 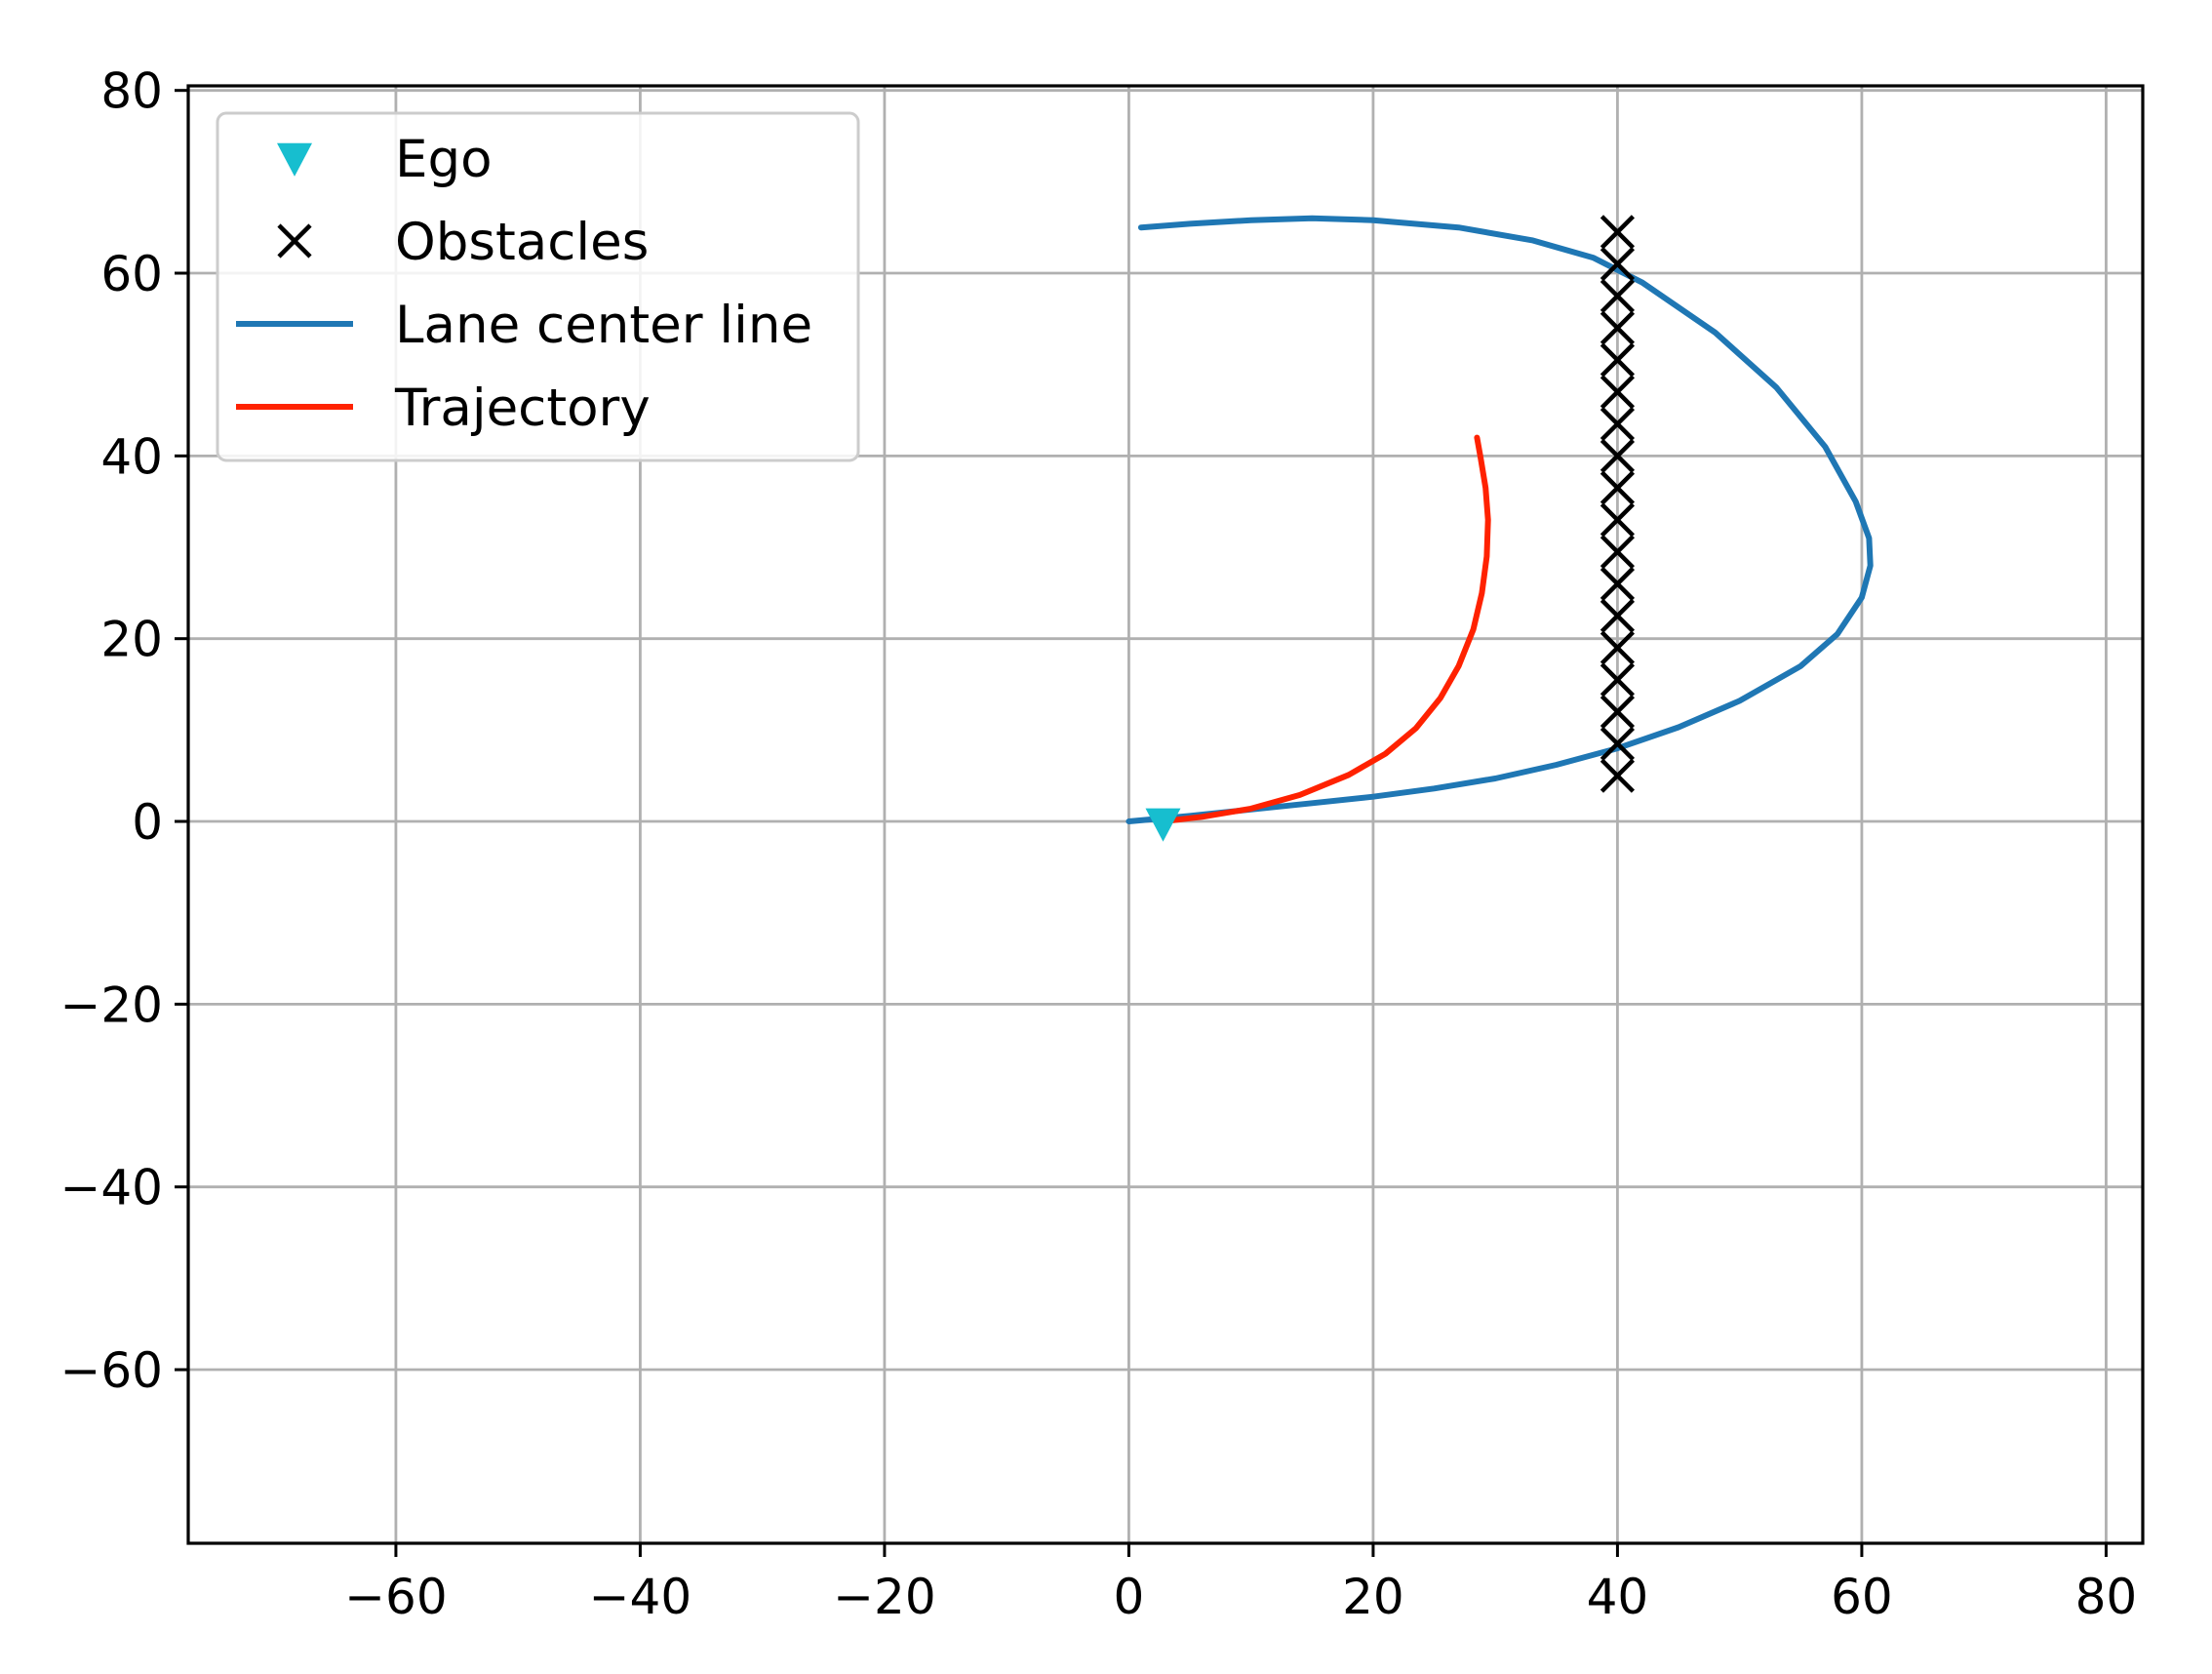 I want to click on legend-entry: Lane center line, so click(x=524, y=325).